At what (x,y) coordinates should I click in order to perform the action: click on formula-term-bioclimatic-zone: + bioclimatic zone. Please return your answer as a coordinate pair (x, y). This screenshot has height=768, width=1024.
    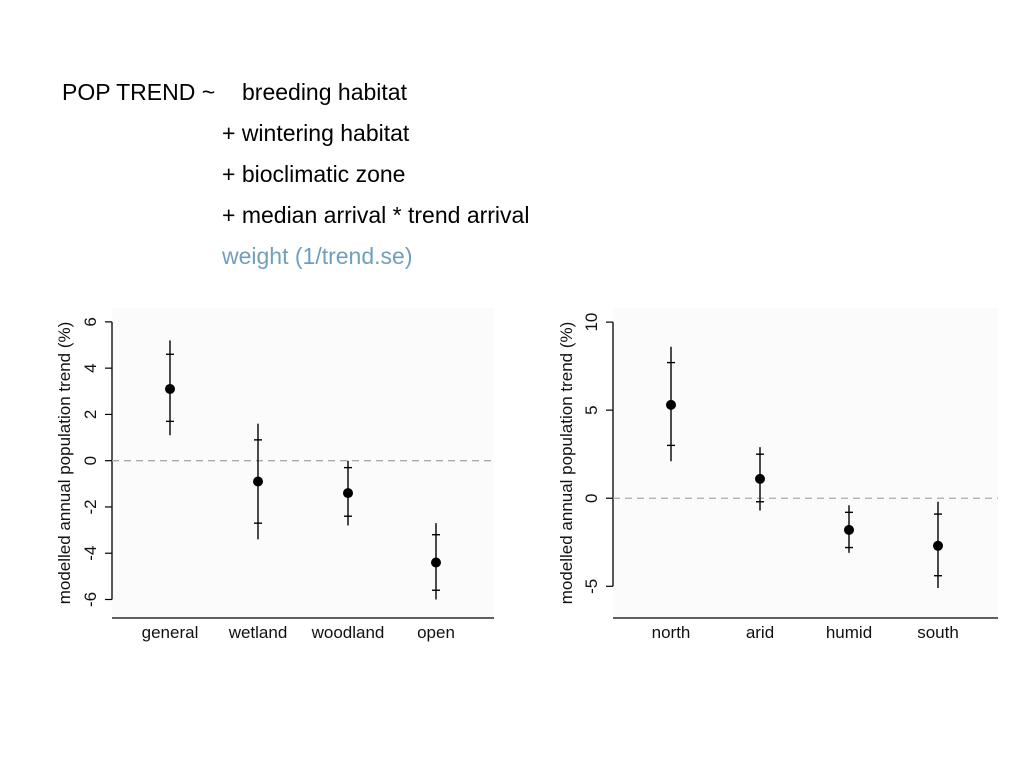
    Looking at the image, I should click on (314, 174).